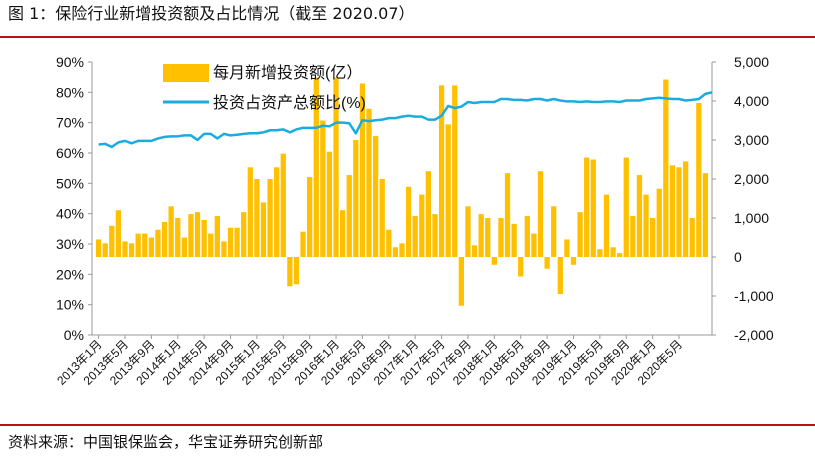 The width and height of the screenshot is (815, 466). Describe the element at coordinates (70, 274) in the screenshot. I see `left-tick-label: 20%` at that location.